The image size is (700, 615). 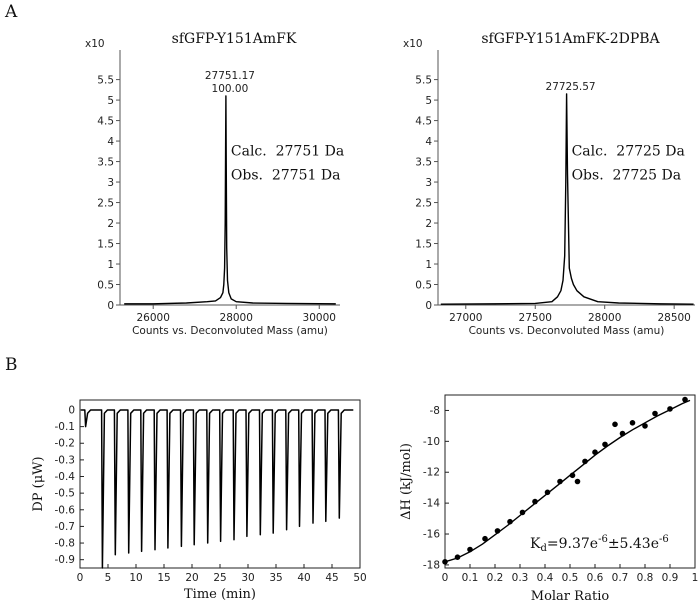 I want to click on y-axis-label: DP (μW), so click(x=38, y=483).